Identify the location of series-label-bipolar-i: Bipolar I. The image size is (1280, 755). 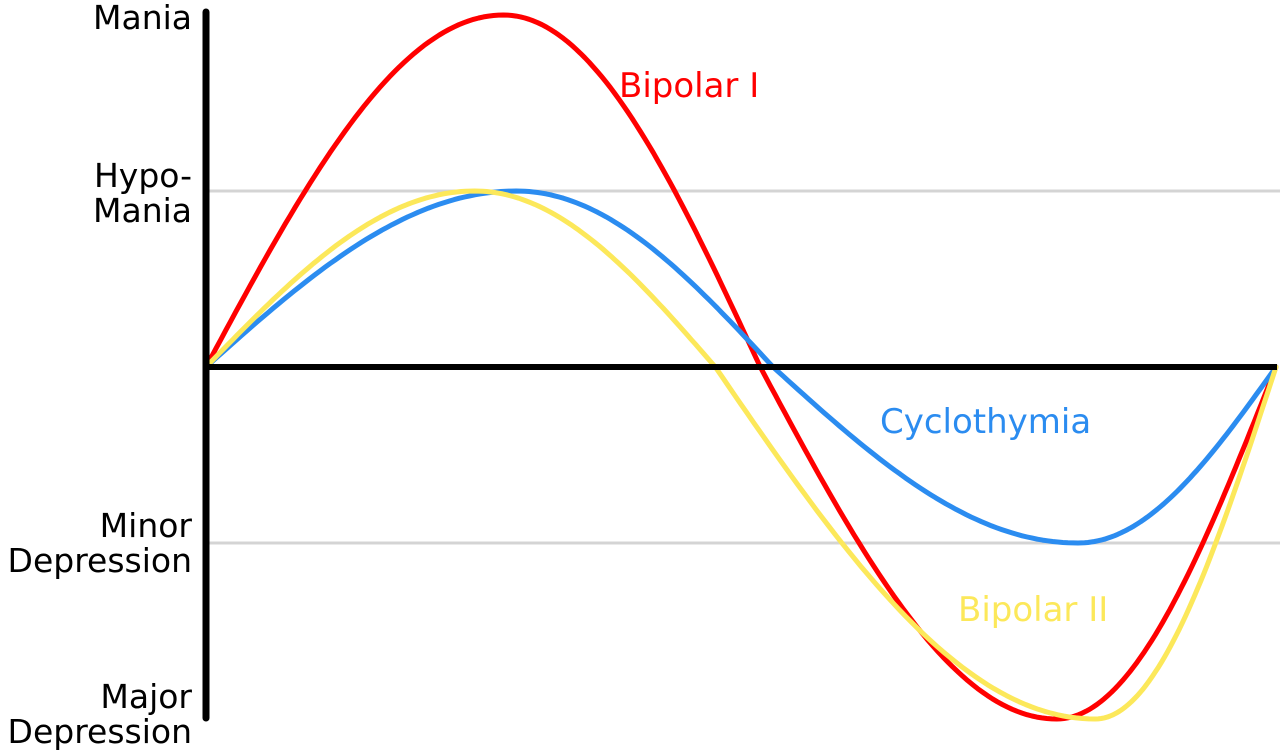
(689, 86).